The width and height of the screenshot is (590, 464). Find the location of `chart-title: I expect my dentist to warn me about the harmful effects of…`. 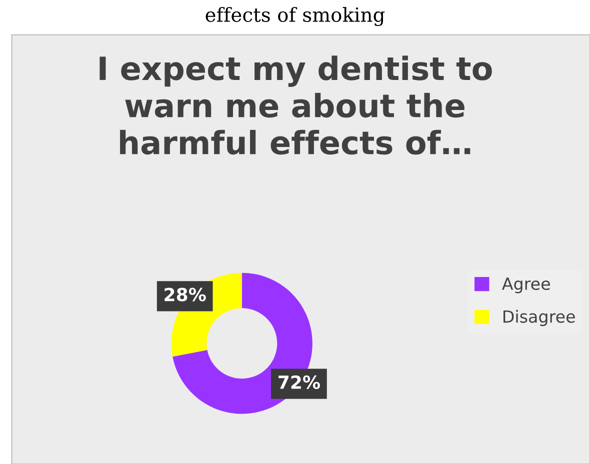

chart-title: I expect my dentist to warn me about the harmful effects of… is located at coordinates (296, 105).